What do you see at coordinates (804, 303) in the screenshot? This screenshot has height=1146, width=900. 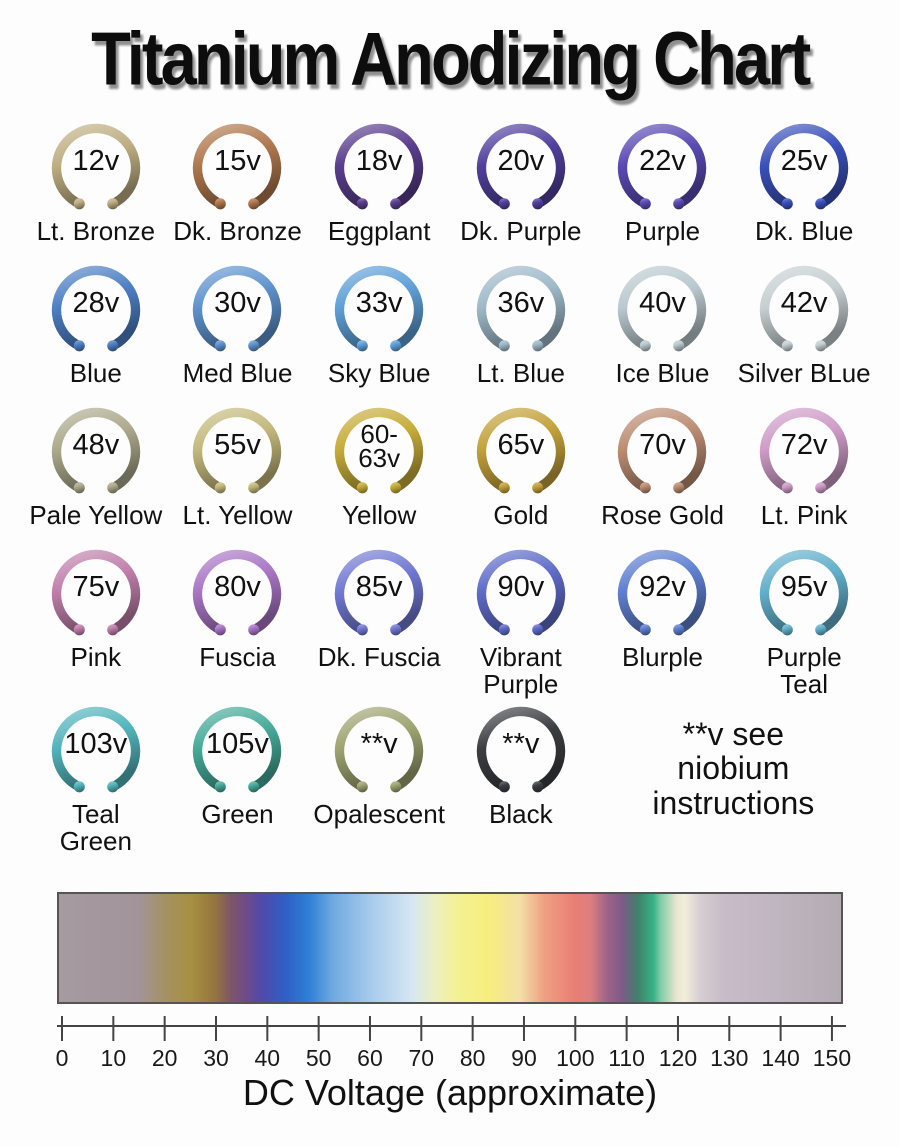 I see `ring-voltage-label: 42v` at bounding box center [804, 303].